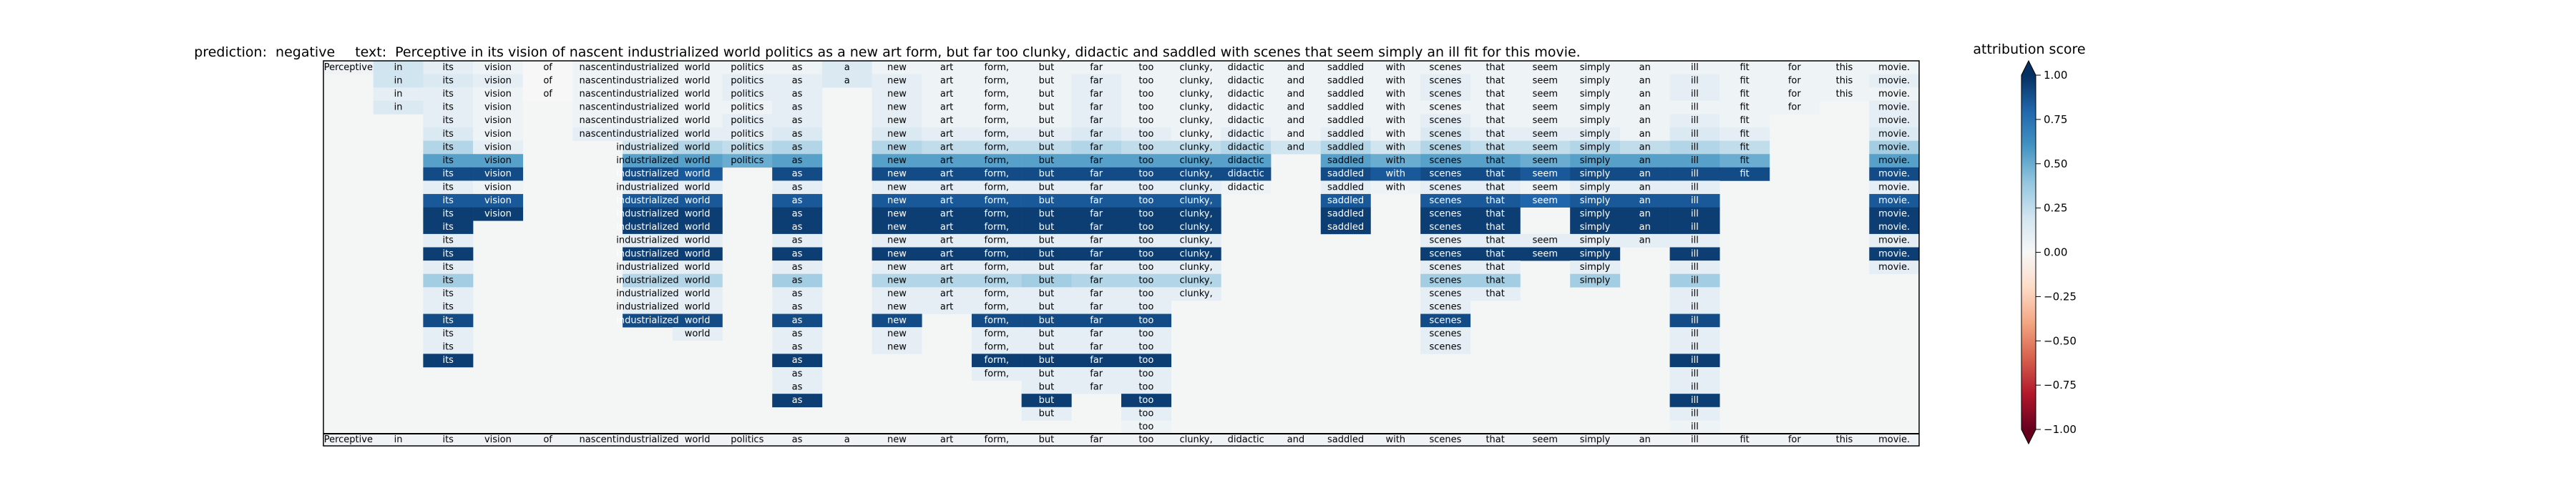 The height and width of the screenshot is (501, 2576). I want to click on token-label: that, so click(1495, 281).